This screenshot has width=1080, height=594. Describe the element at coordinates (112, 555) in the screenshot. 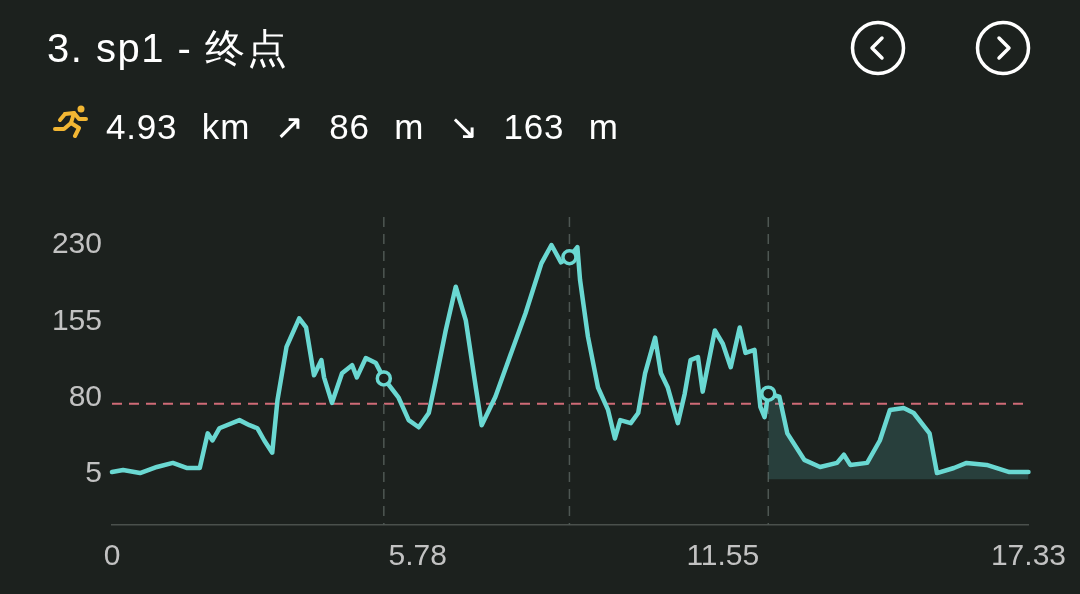

I see `x-tick-label: 0` at that location.